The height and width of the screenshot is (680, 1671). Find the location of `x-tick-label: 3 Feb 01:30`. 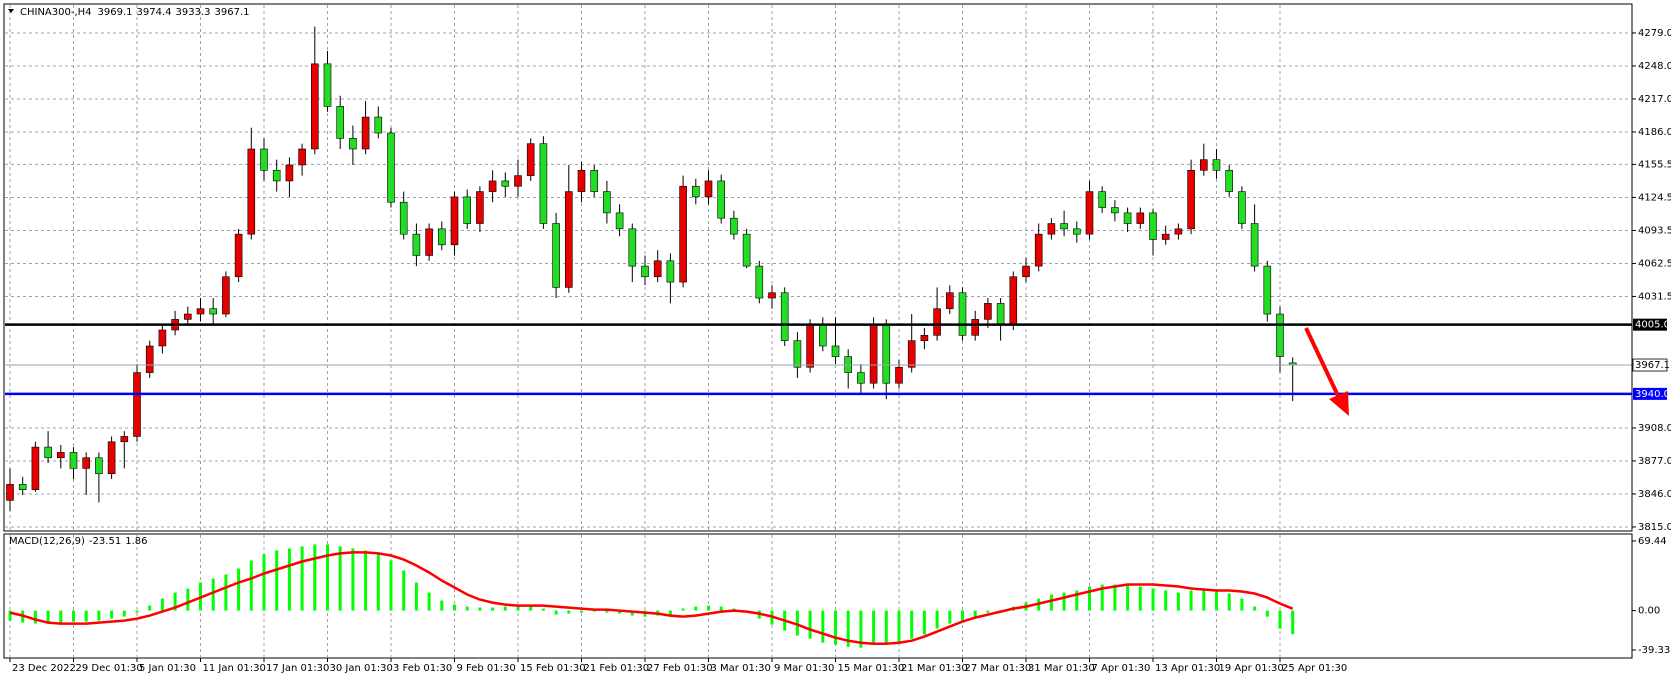

x-tick-label: 3 Feb 01:30 is located at coordinates (422, 668).